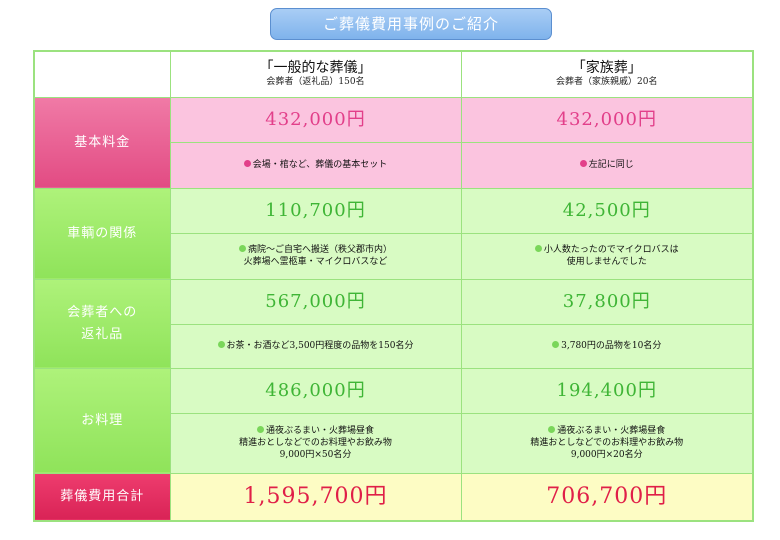  I want to click on note-line: 9,000円×20名分, so click(606, 455).